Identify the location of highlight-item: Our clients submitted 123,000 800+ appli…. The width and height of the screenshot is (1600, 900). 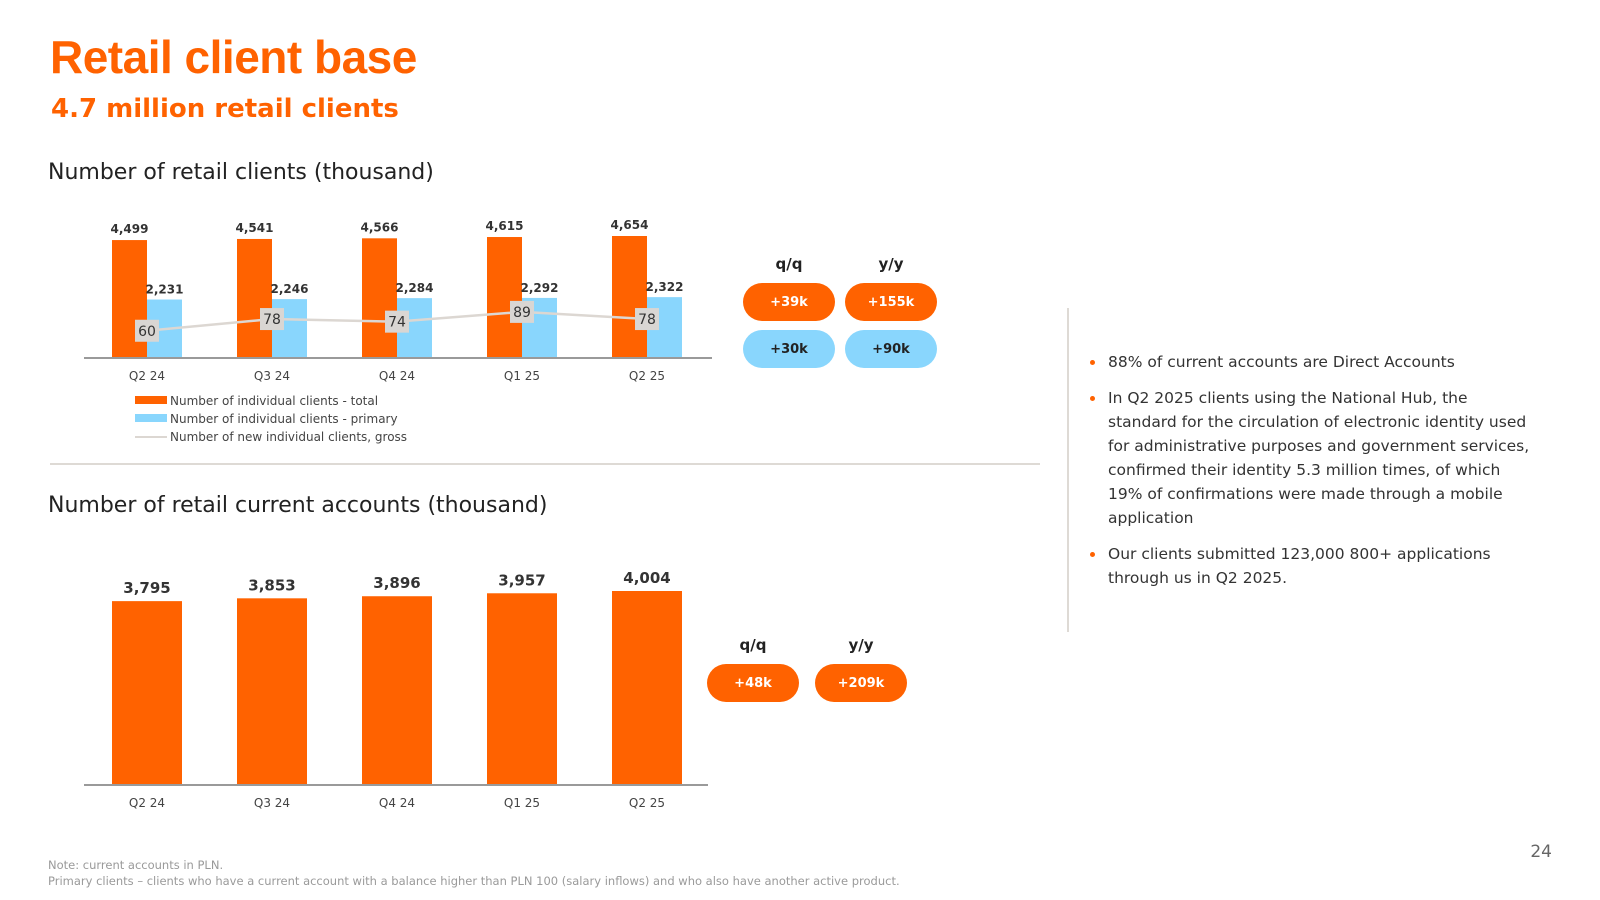
(1313, 566).